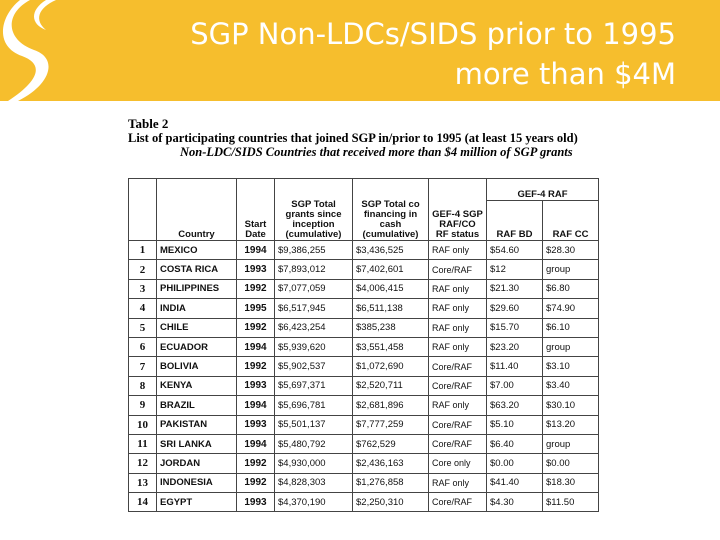 This screenshot has height=540, width=720. I want to click on grants-cell: $5,902,537, so click(313, 366).